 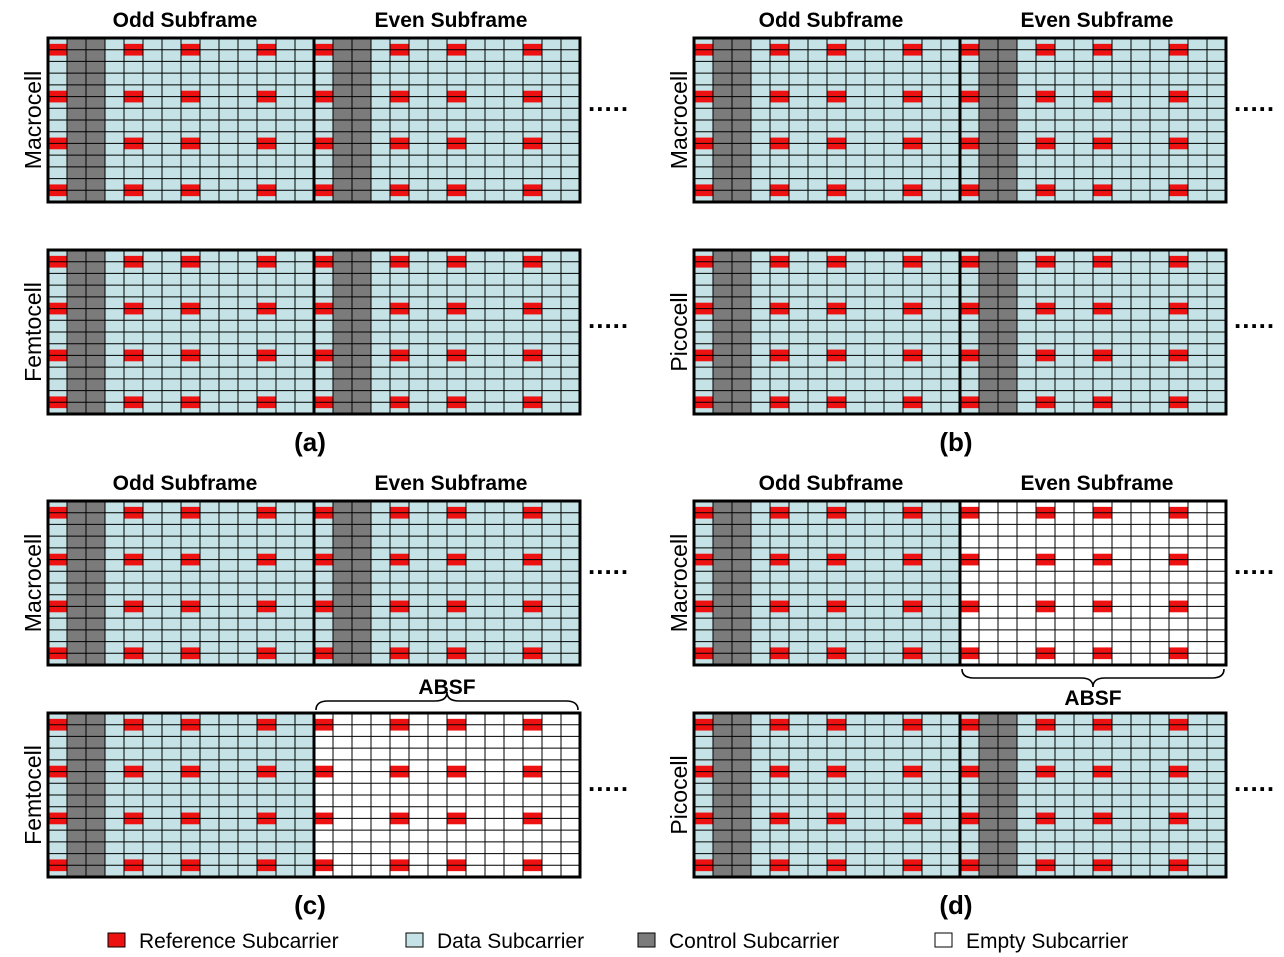 What do you see at coordinates (239, 941) in the screenshot?
I see `legend-label: Reference Subcarrier` at bounding box center [239, 941].